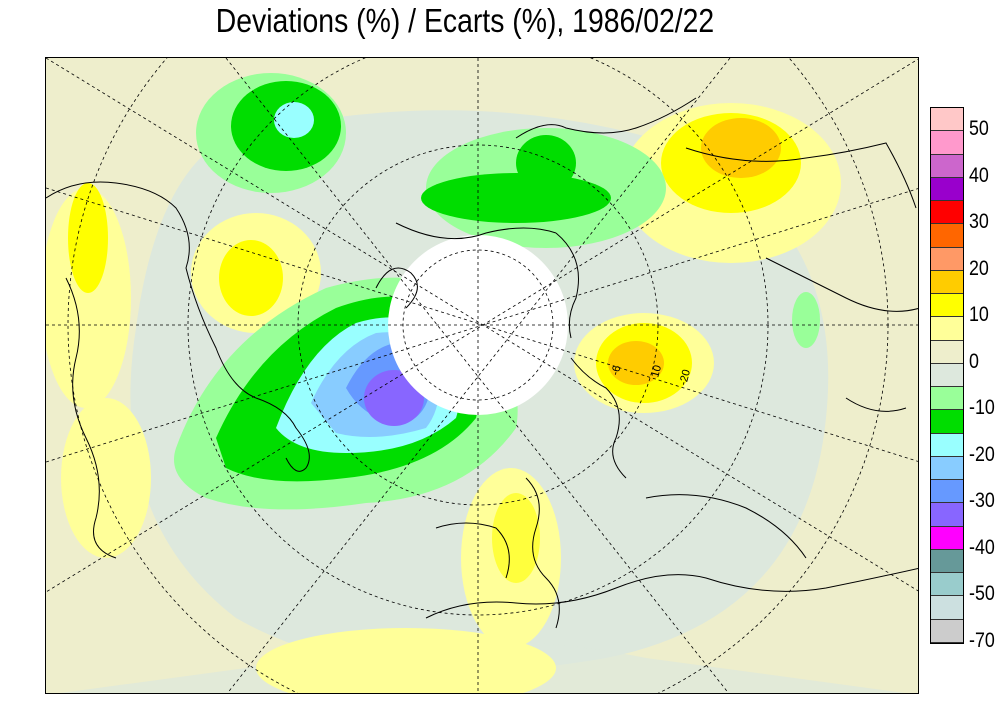 This screenshot has height=726, width=1000. I want to click on positive-anomaly-southwest, so click(106, 478).